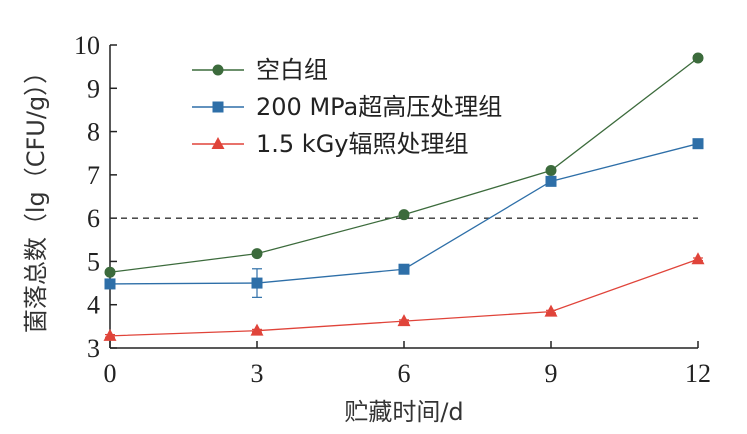 The height and width of the screenshot is (434, 747). I want to click on y-tick-label: 9, so click(93, 88).